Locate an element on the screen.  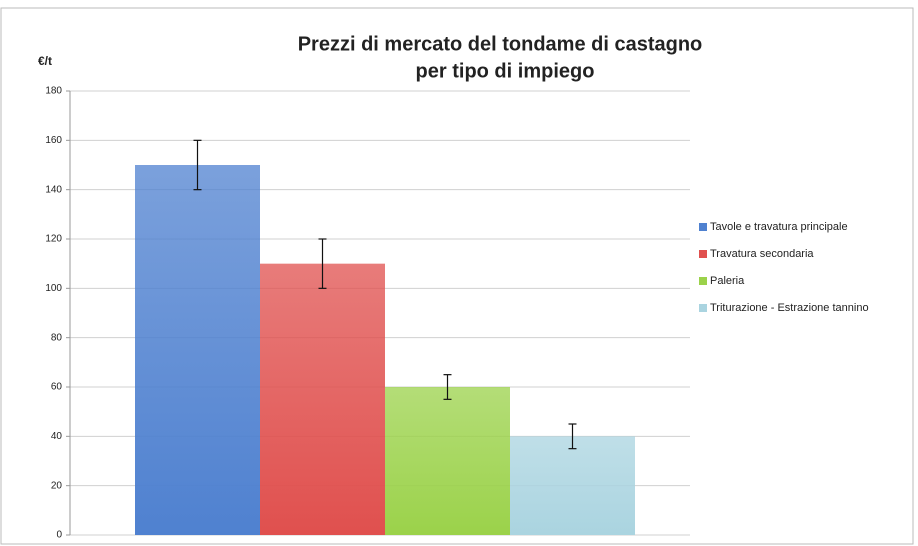
y-tick-label: 100 is located at coordinates (53, 288).